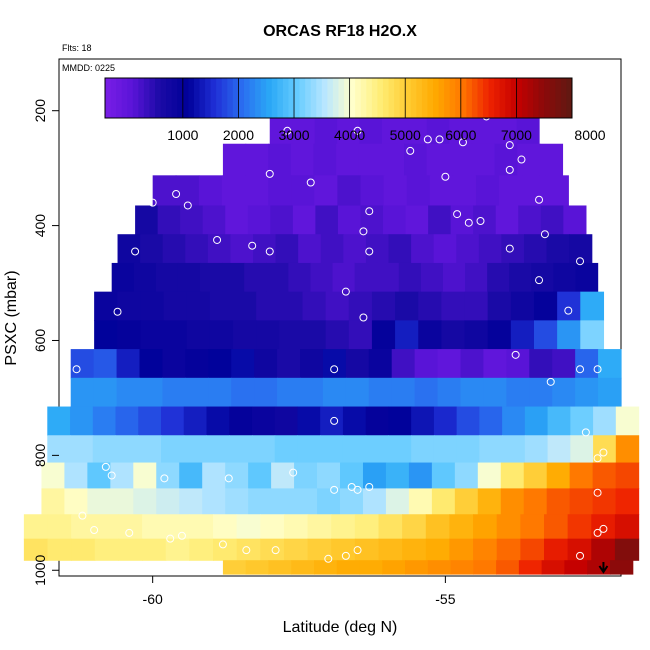  What do you see at coordinates (445, 599) in the screenshot?
I see `x-tick-label: -55` at bounding box center [445, 599].